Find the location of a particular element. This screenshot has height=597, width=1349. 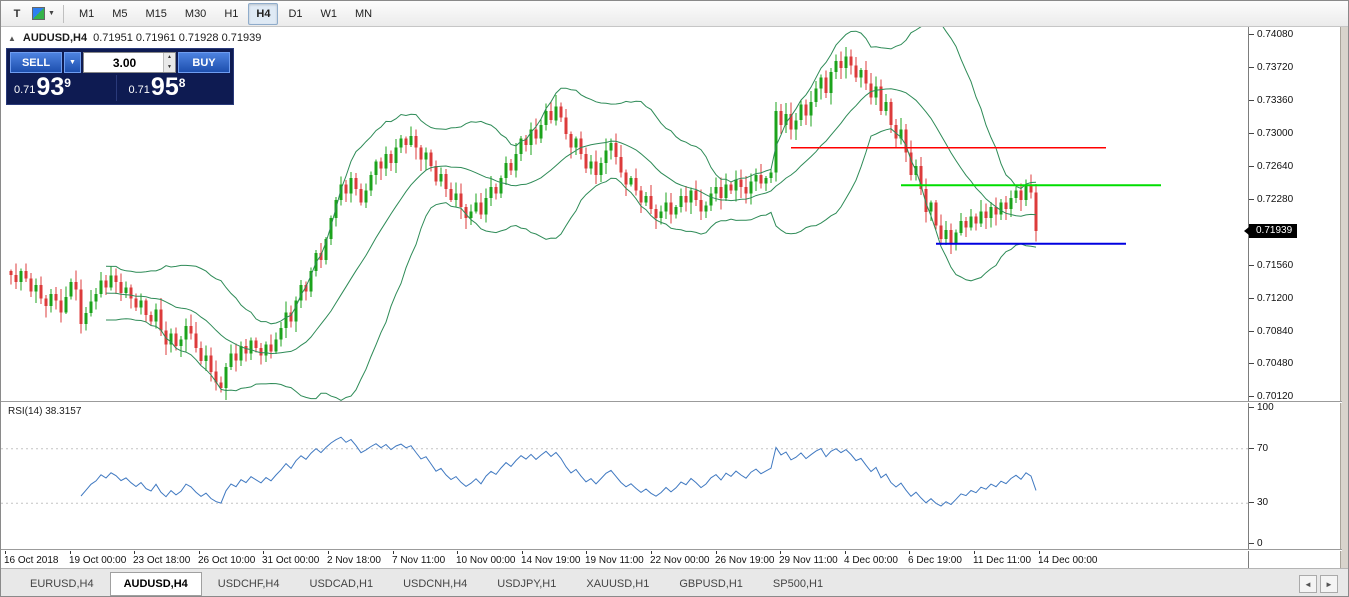

time-axis-label: 14 Dec 00:00 is located at coordinates (1068, 560).